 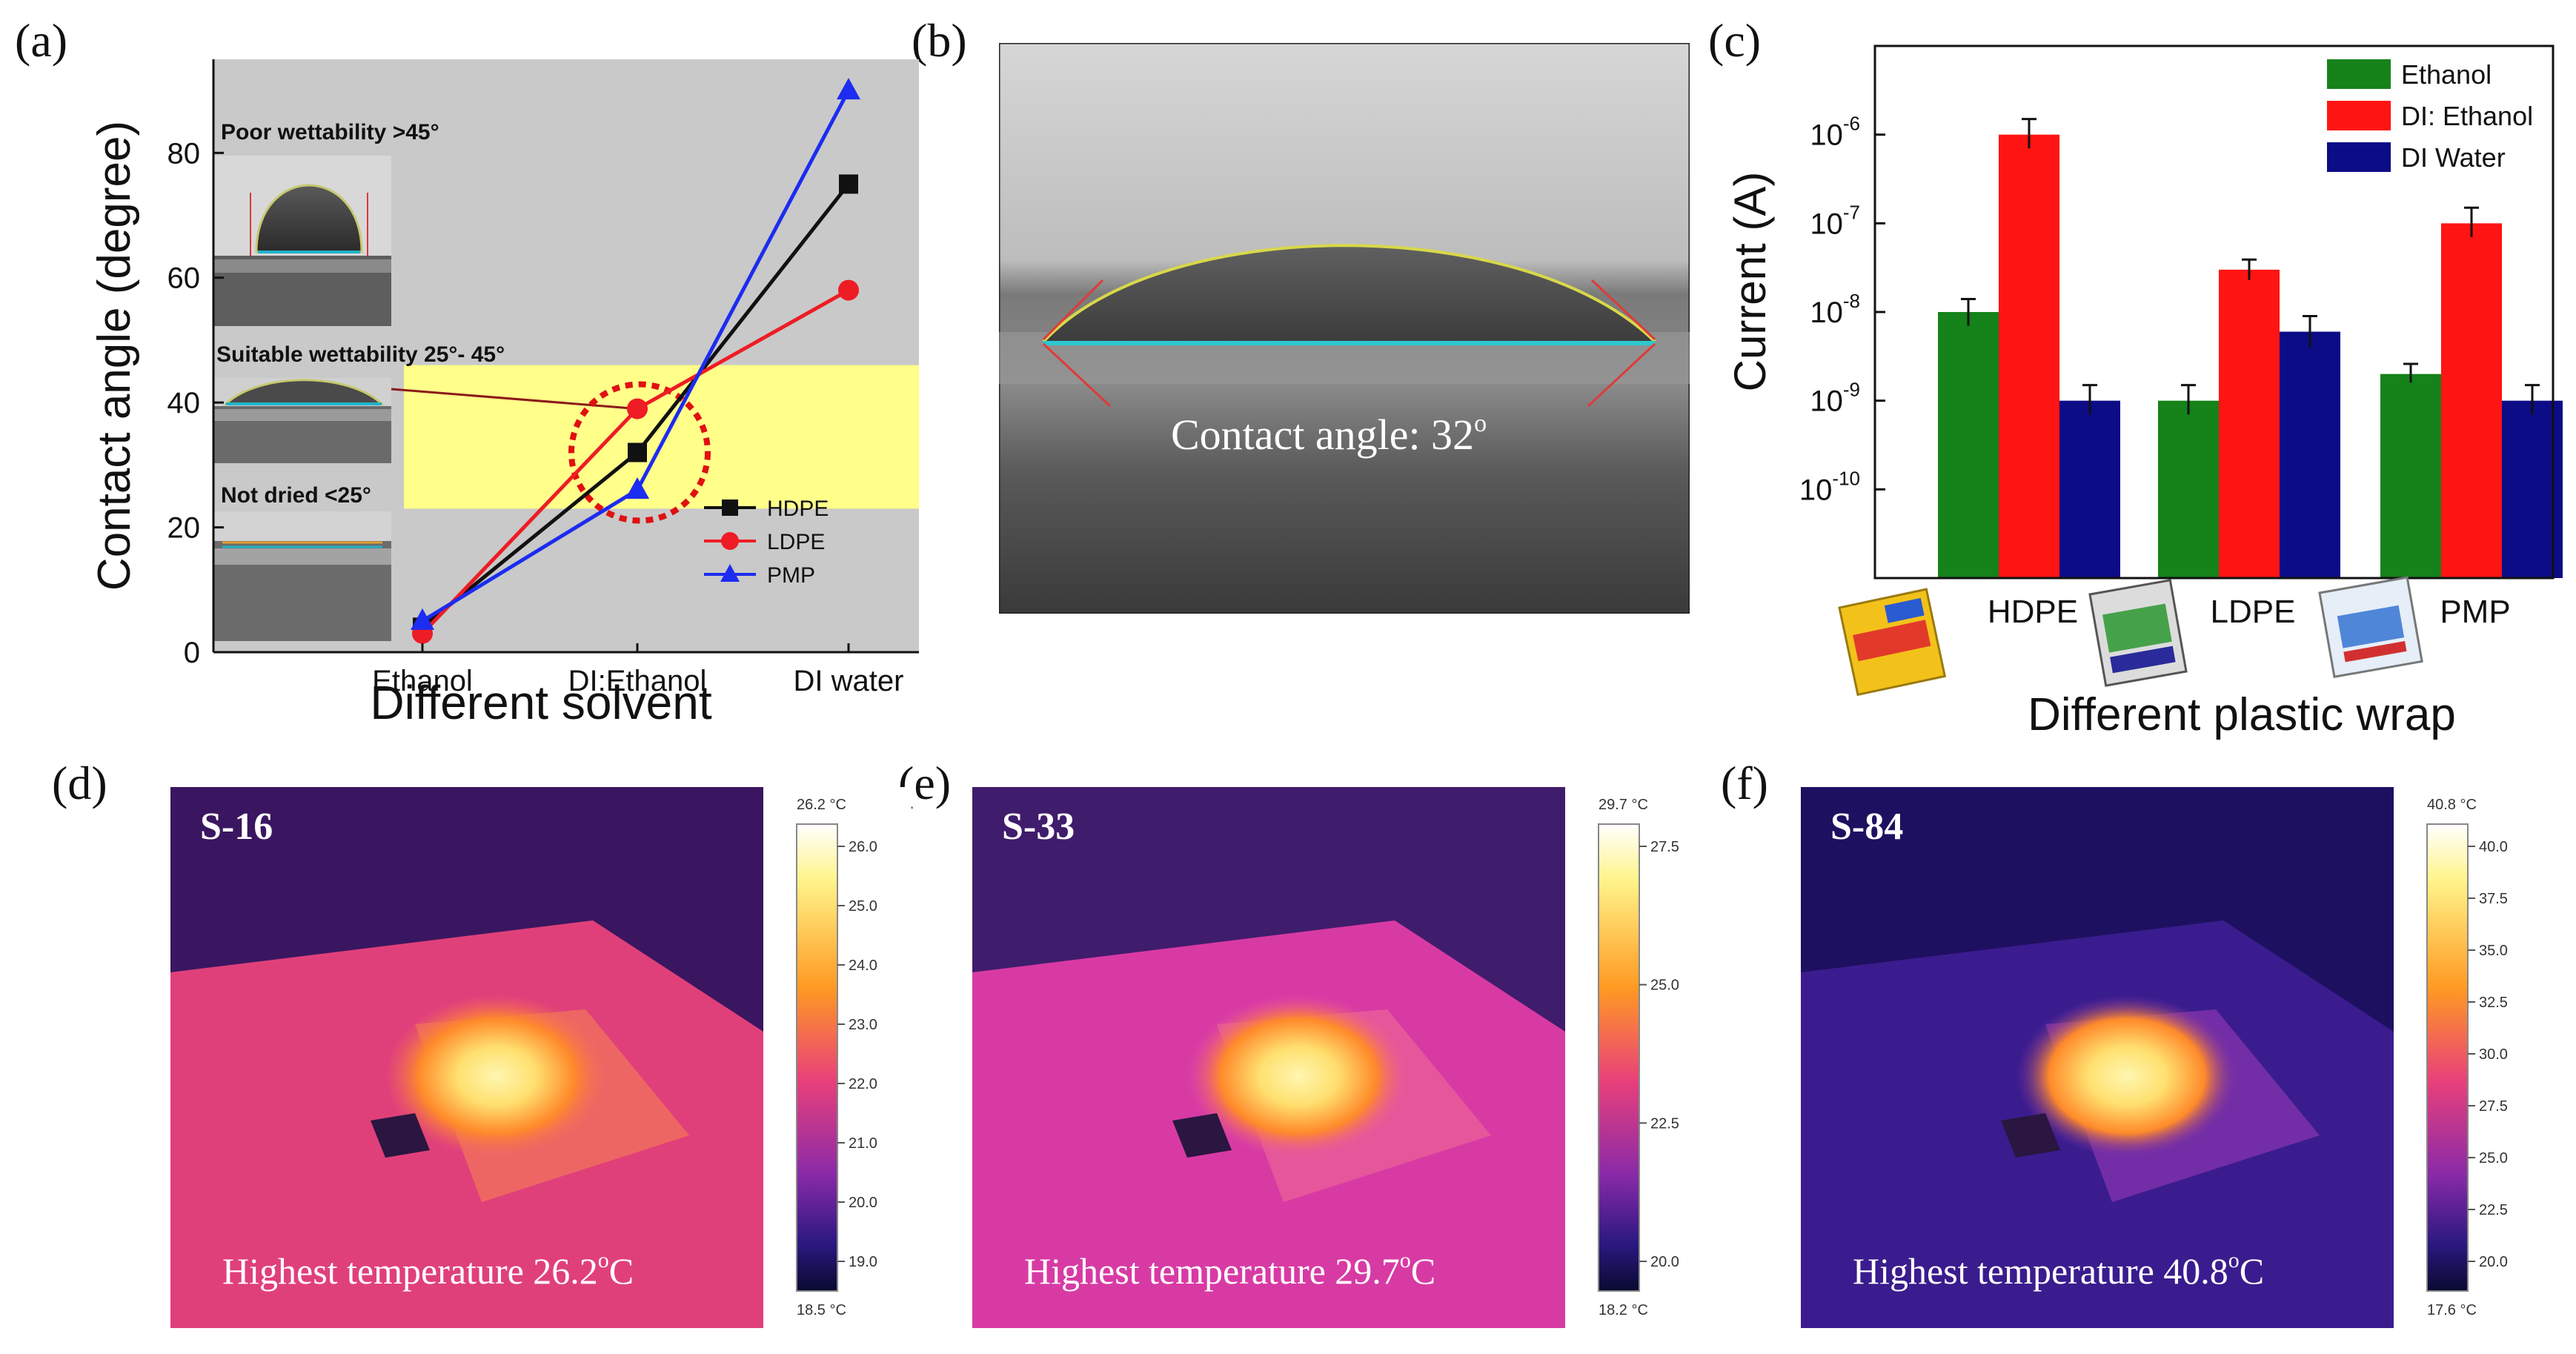 What do you see at coordinates (2471, 400) in the screenshot?
I see `bar-pmp-di-ethanol` at bounding box center [2471, 400].